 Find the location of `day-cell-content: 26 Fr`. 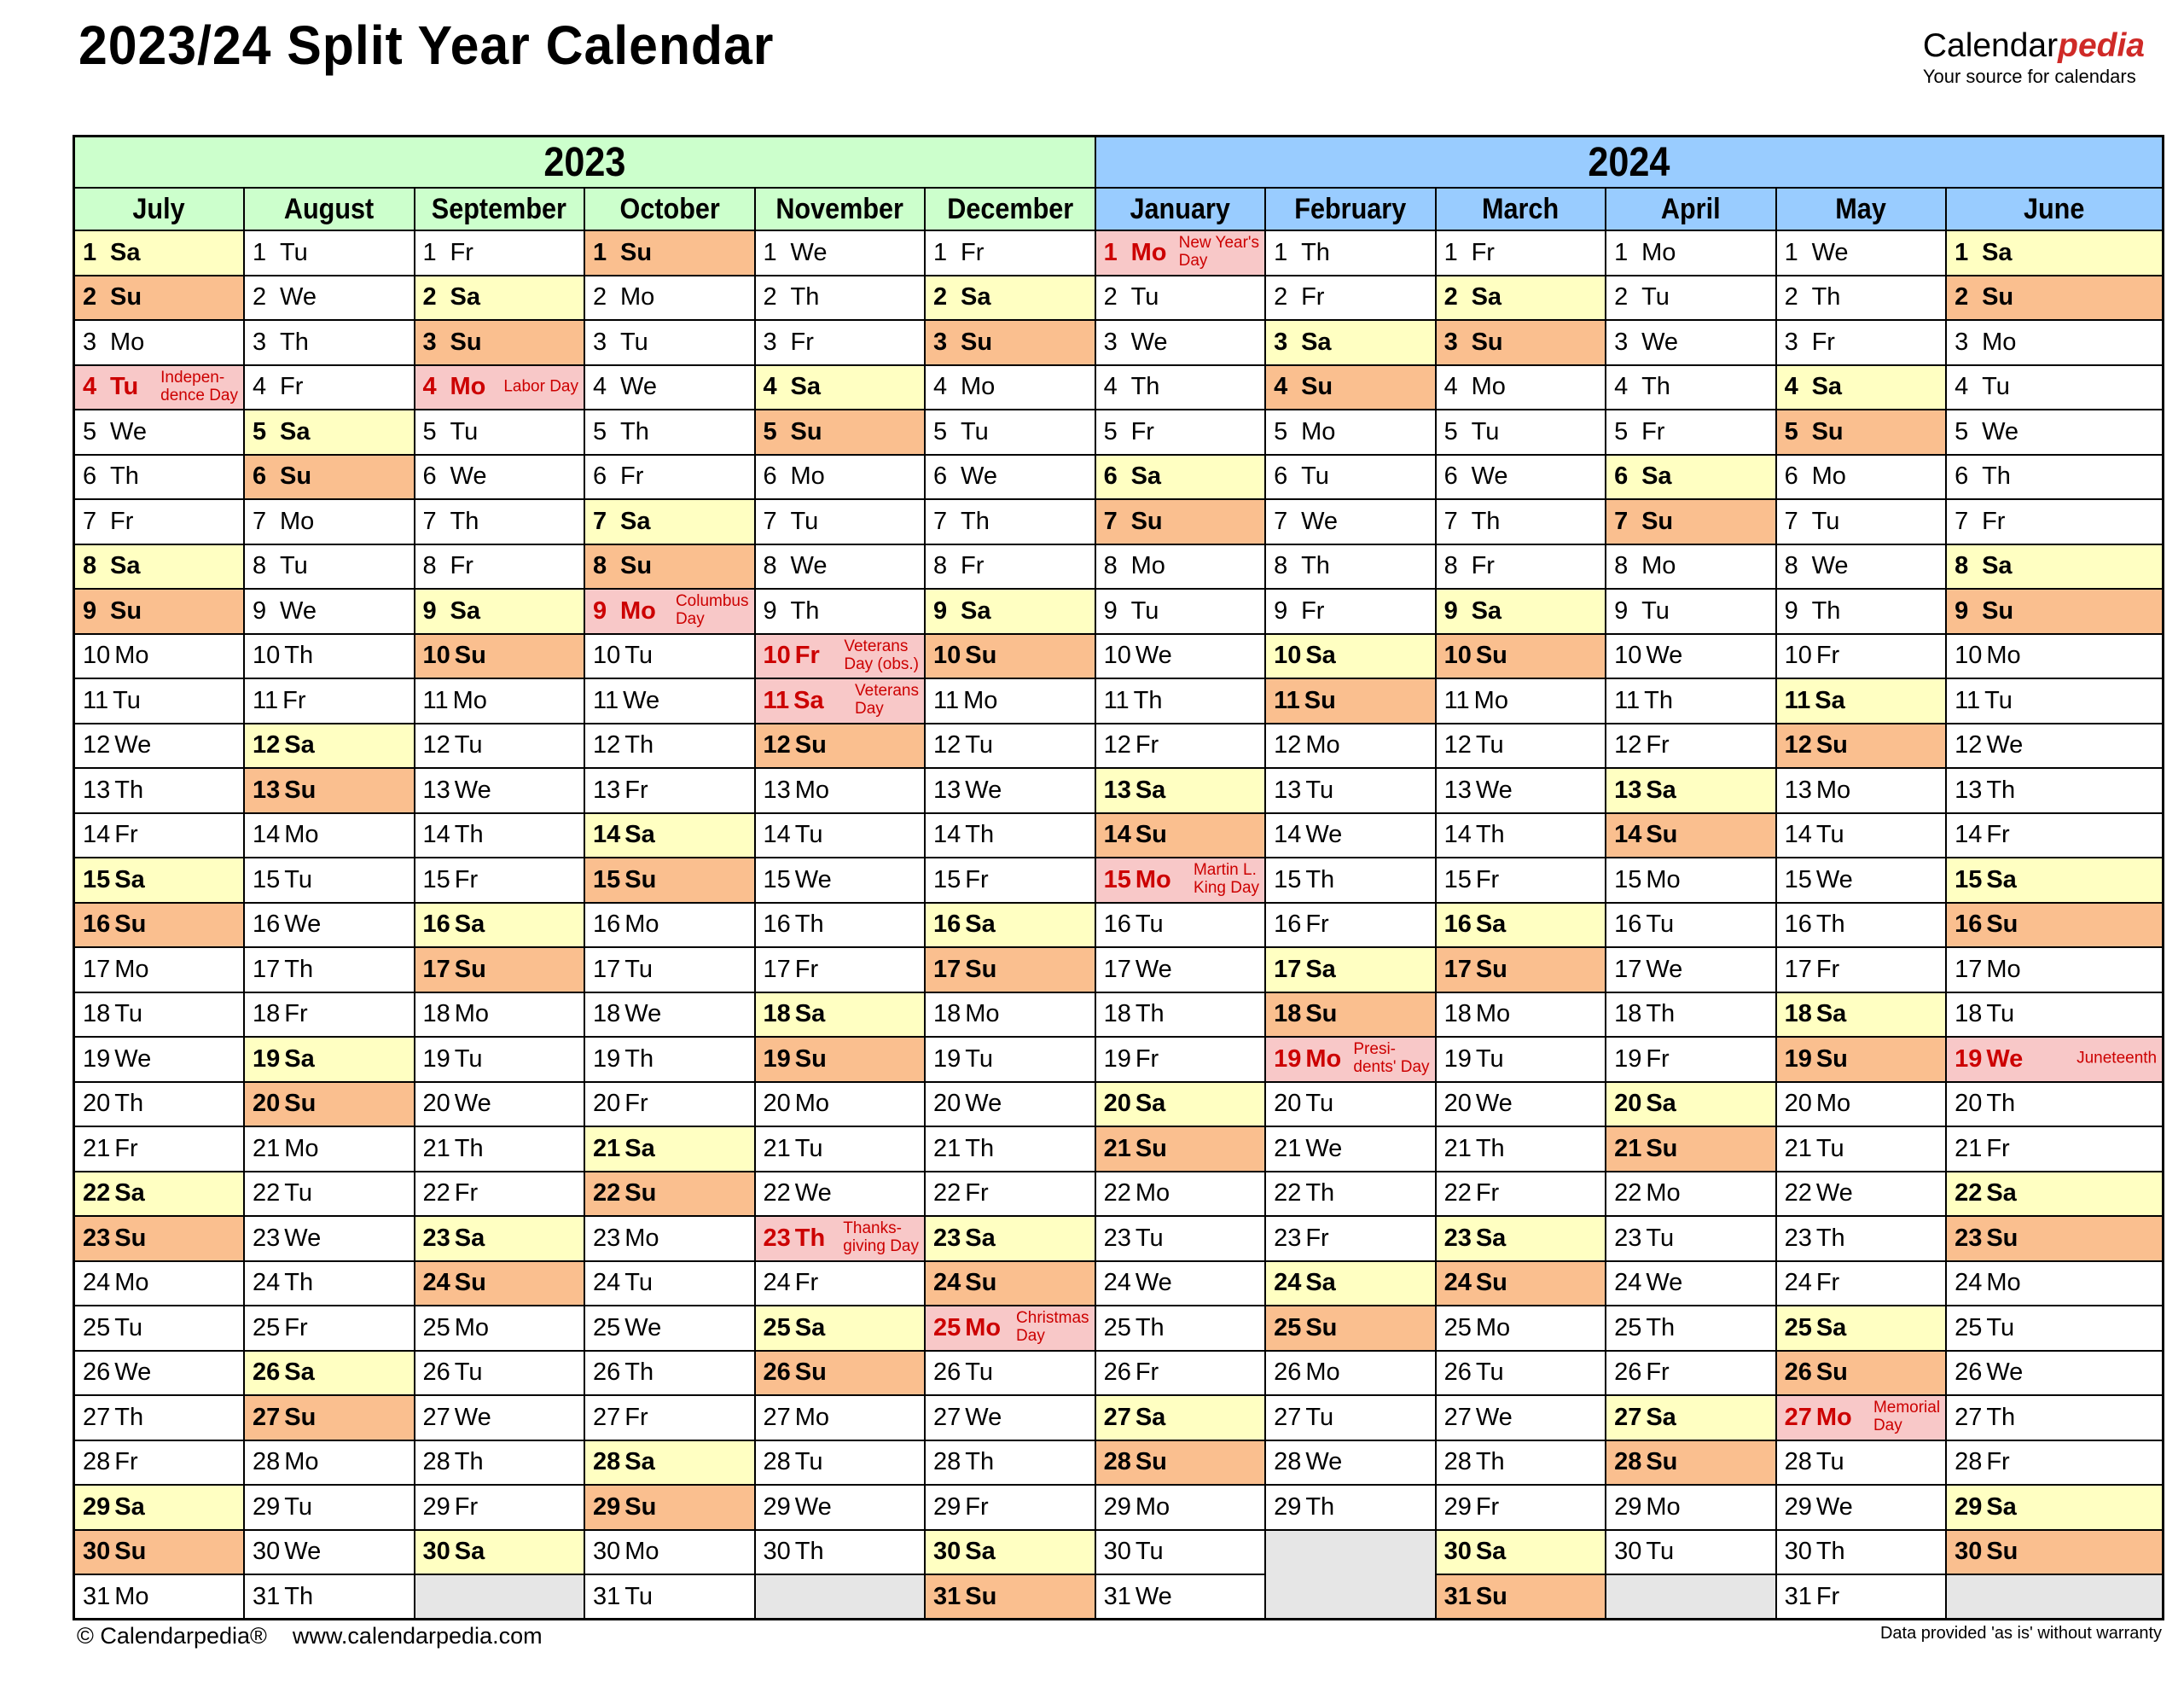

day-cell-content: 26 Fr is located at coordinates (1691, 1372).